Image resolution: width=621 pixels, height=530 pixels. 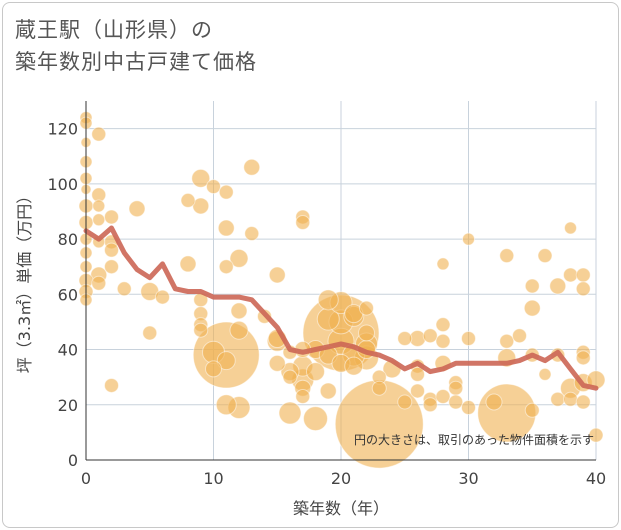 I want to click on x-tick-label: 10, so click(x=213, y=478).